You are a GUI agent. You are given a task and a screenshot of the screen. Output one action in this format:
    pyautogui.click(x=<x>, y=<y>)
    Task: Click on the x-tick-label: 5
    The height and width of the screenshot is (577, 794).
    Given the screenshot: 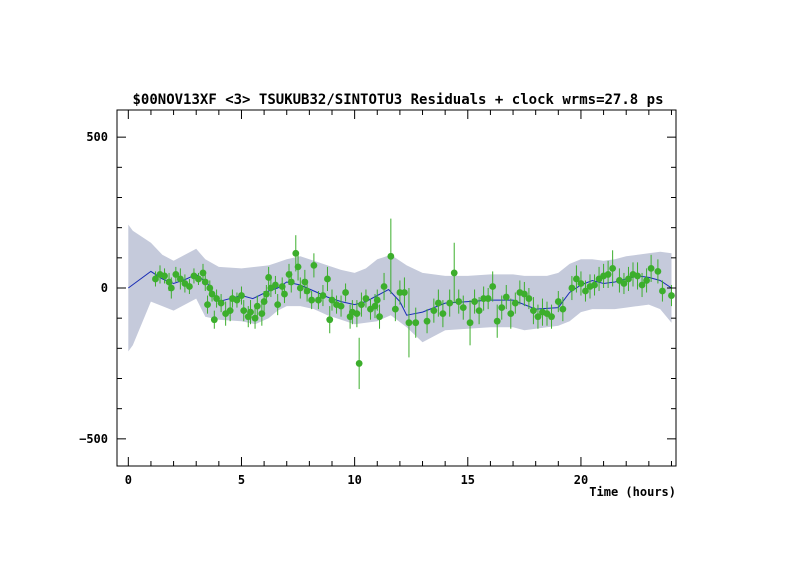 What is the action you would take?
    pyautogui.click(x=241, y=480)
    